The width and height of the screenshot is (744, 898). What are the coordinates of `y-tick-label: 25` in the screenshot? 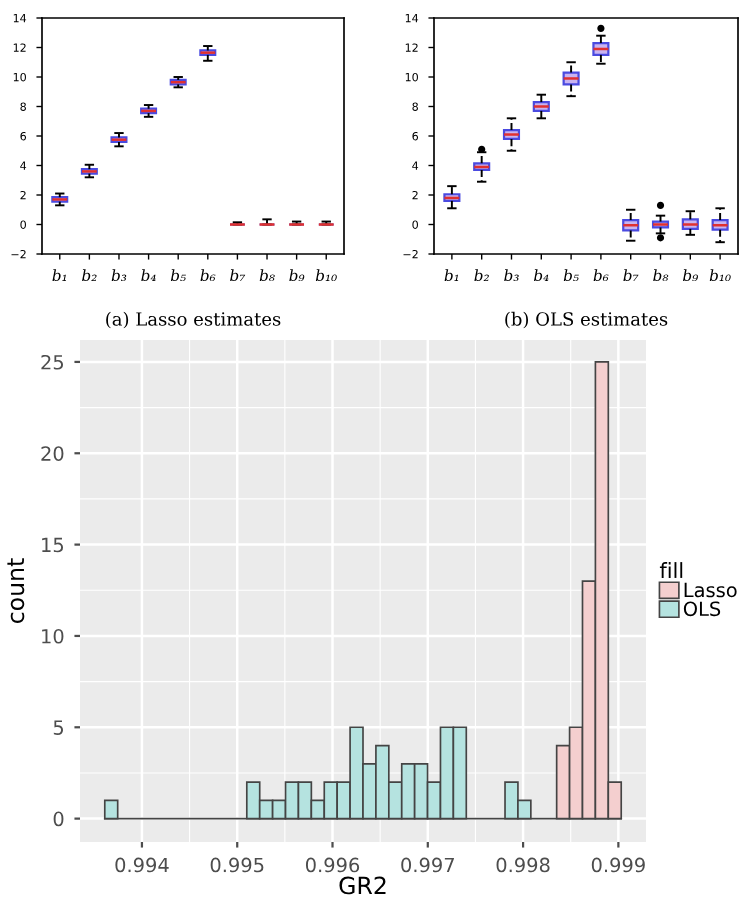 It's located at (52, 362).